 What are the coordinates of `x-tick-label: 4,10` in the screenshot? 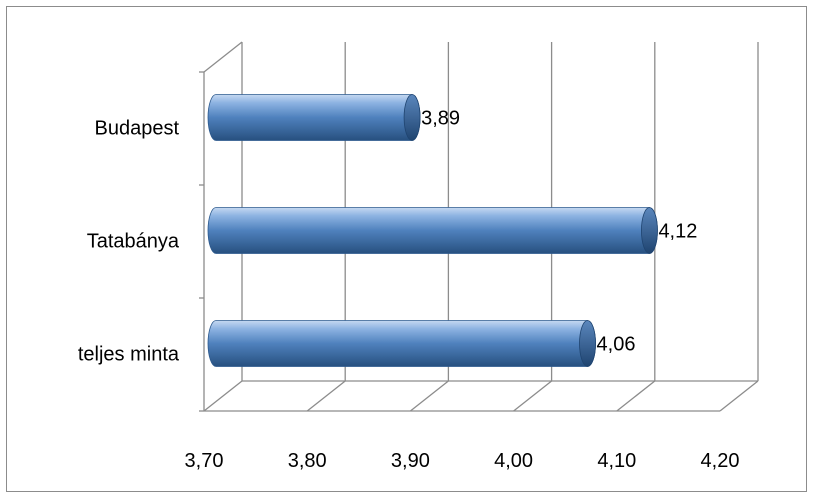 It's located at (616, 461).